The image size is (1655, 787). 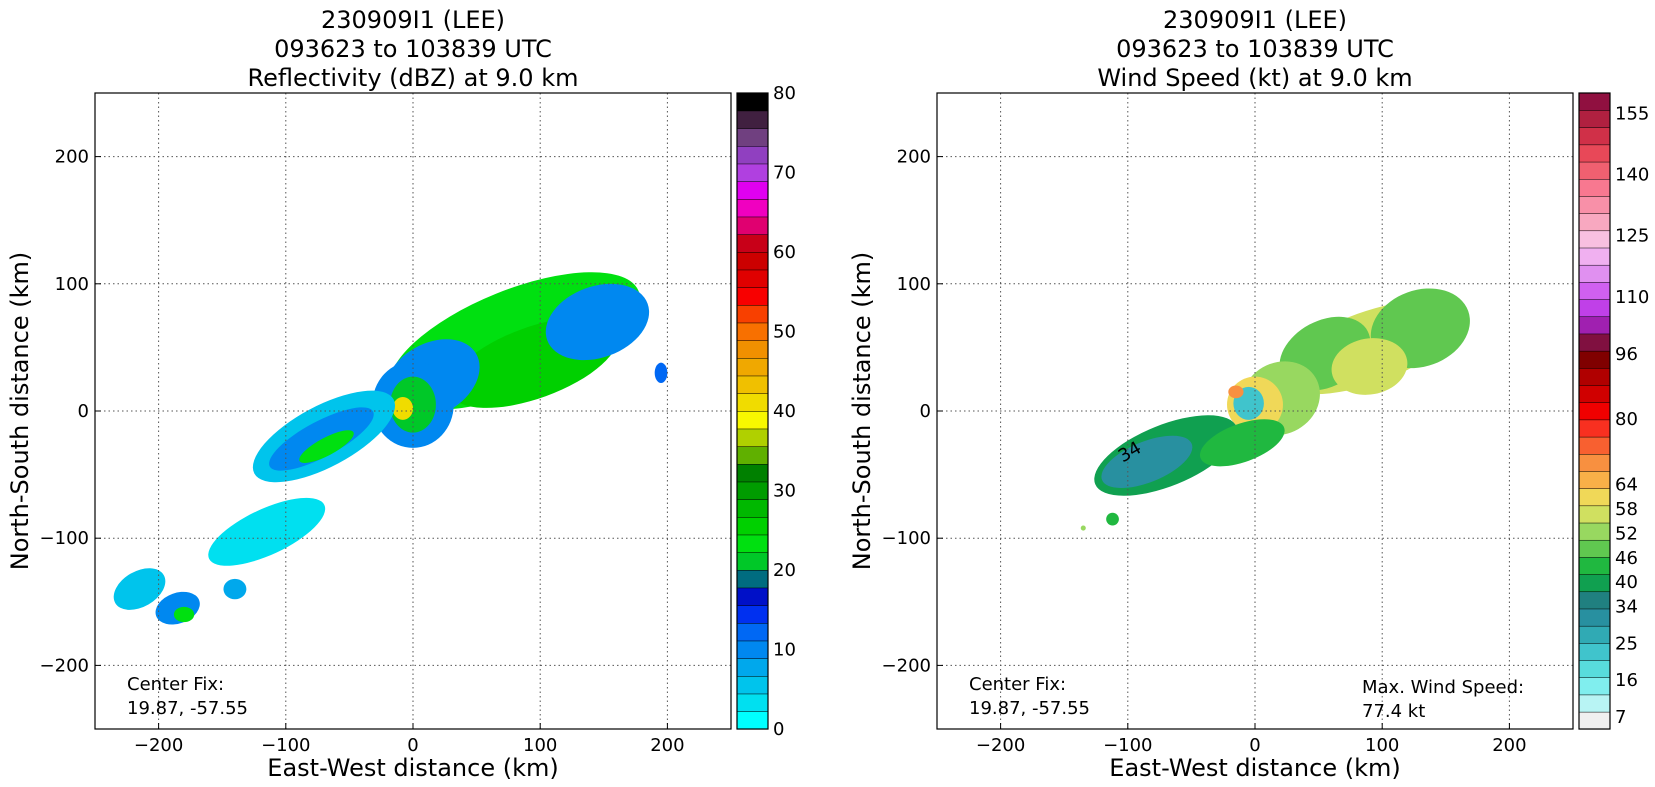 What do you see at coordinates (1632, 297) in the screenshot?
I see `colorbar-tick-label-11: 110` at bounding box center [1632, 297].